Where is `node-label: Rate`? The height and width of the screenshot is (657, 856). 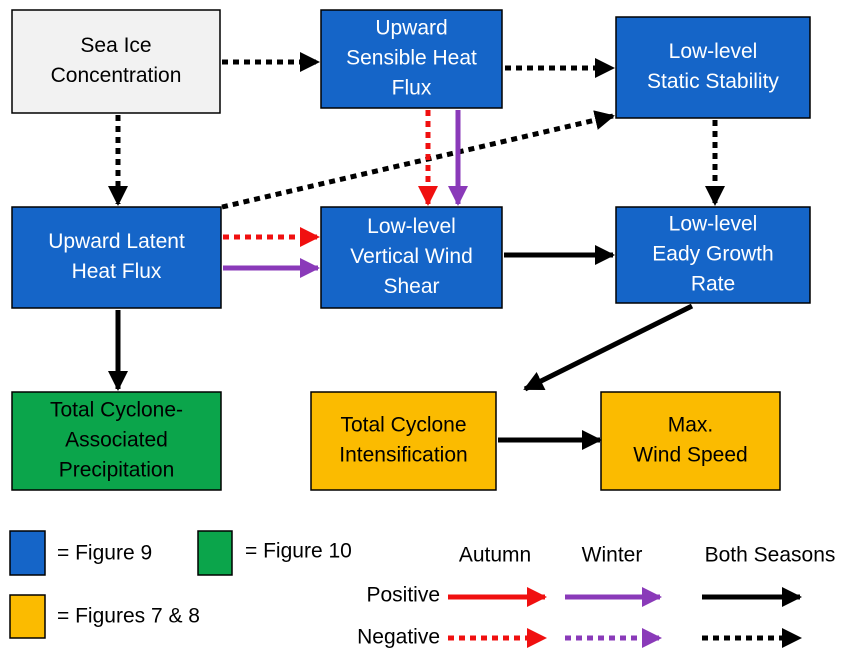
node-label: Rate is located at coordinates (713, 284).